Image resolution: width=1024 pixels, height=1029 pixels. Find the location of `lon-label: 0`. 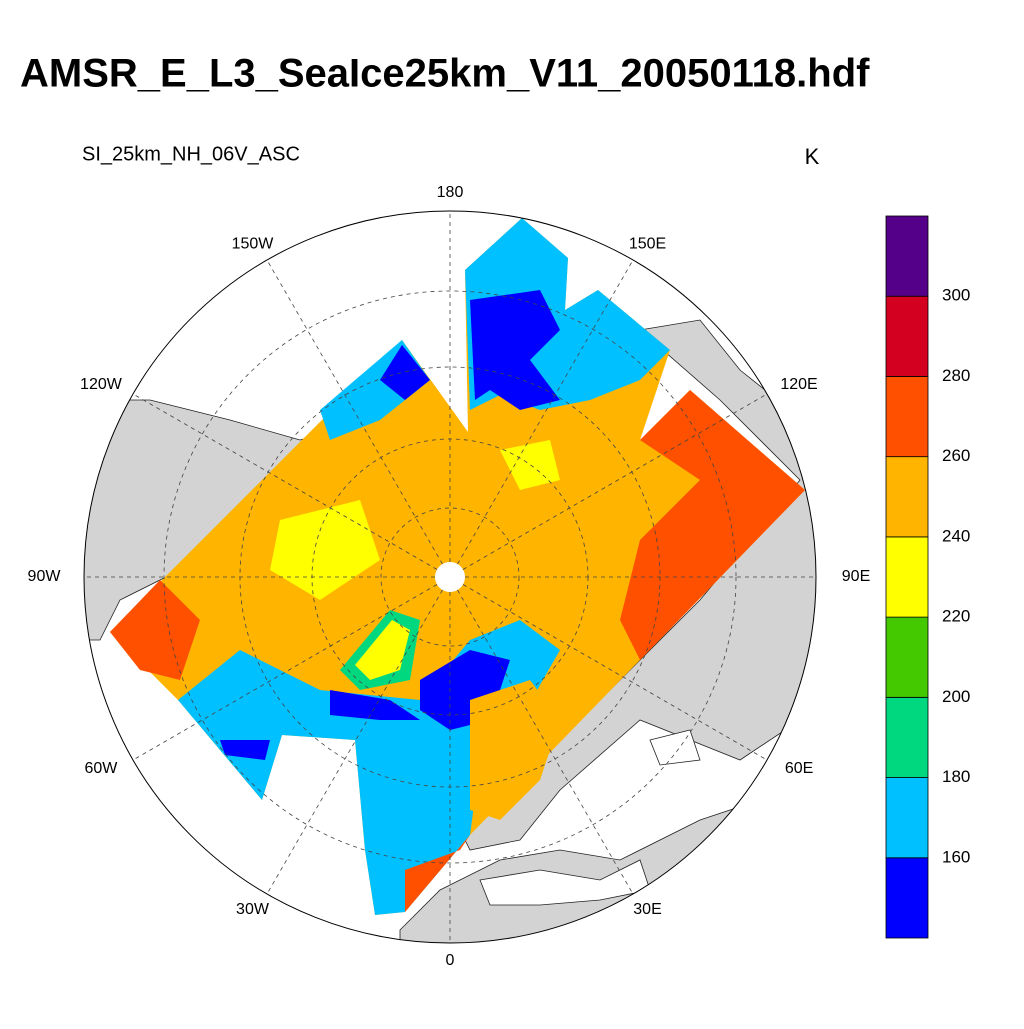

lon-label: 0 is located at coordinates (450, 960).